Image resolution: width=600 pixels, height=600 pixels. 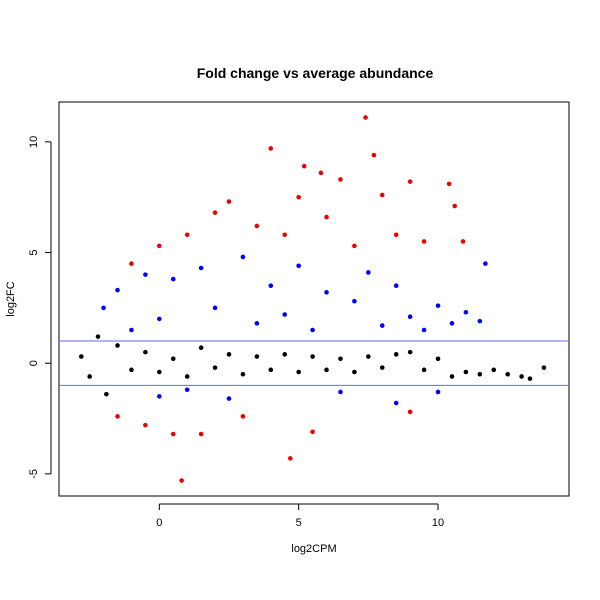 What do you see at coordinates (438, 523) in the screenshot?
I see `x-tick-label-2: 10` at bounding box center [438, 523].